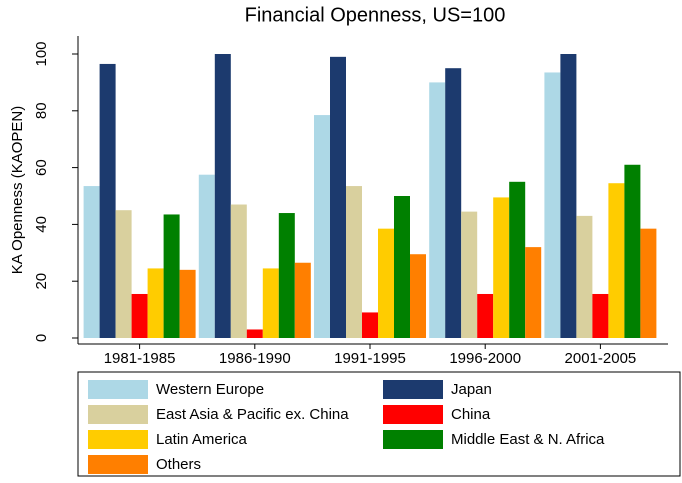 The width and height of the screenshot is (682, 483). I want to click on y-axis-label: KA Openness (KAOPEN), so click(17, 190).